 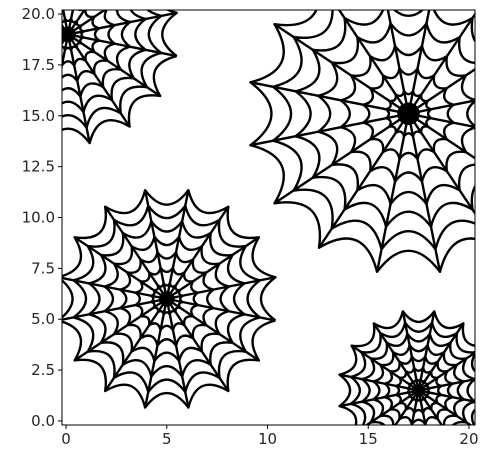 I want to click on y-axis: 0.0 2.5 5.0 7.5 10.0 12.5 15.0 17.5 20.0, so click(x=42, y=217).